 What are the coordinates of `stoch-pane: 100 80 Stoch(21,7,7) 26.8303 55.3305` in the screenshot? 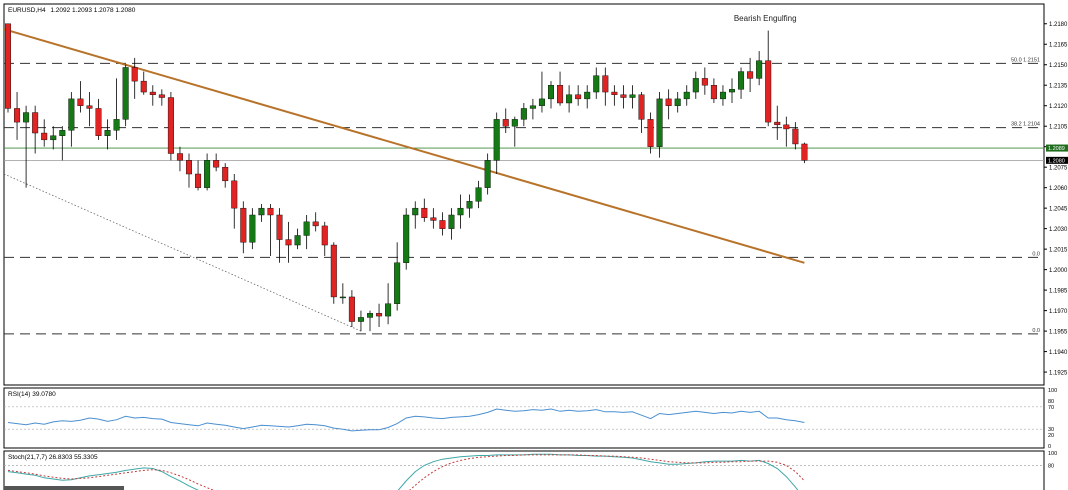 It's located at (530, 470).